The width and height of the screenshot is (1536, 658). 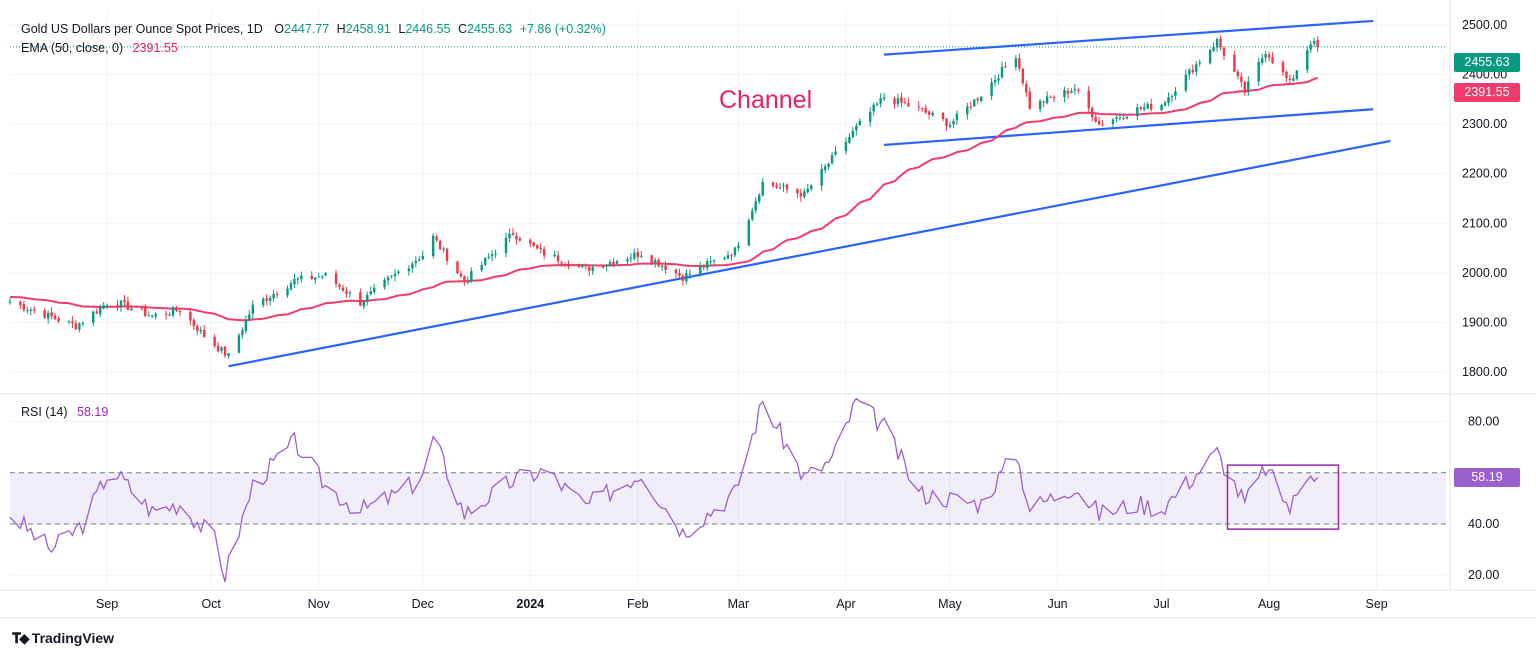 I want to click on date-tick-label: May, so click(x=950, y=604).